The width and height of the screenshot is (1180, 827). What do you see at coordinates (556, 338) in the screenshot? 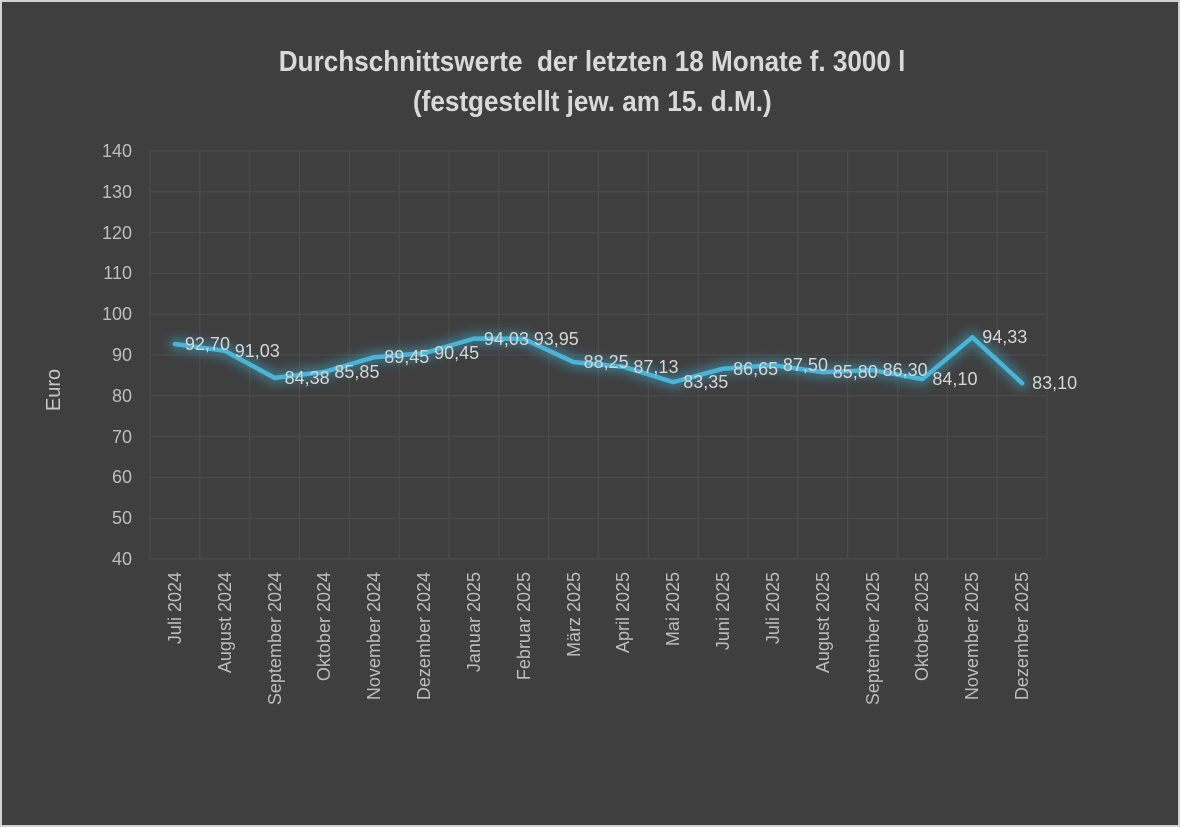
I see `data-label: 93,95` at bounding box center [556, 338].